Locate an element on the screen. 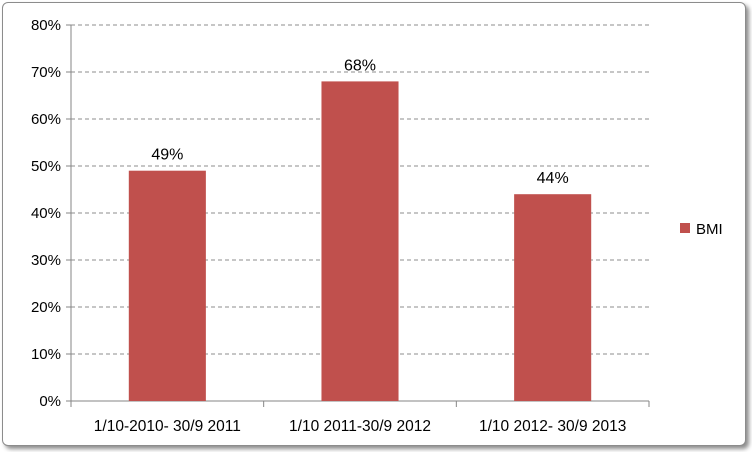 The width and height of the screenshot is (752, 452). data-label-2: 68% is located at coordinates (360, 65).